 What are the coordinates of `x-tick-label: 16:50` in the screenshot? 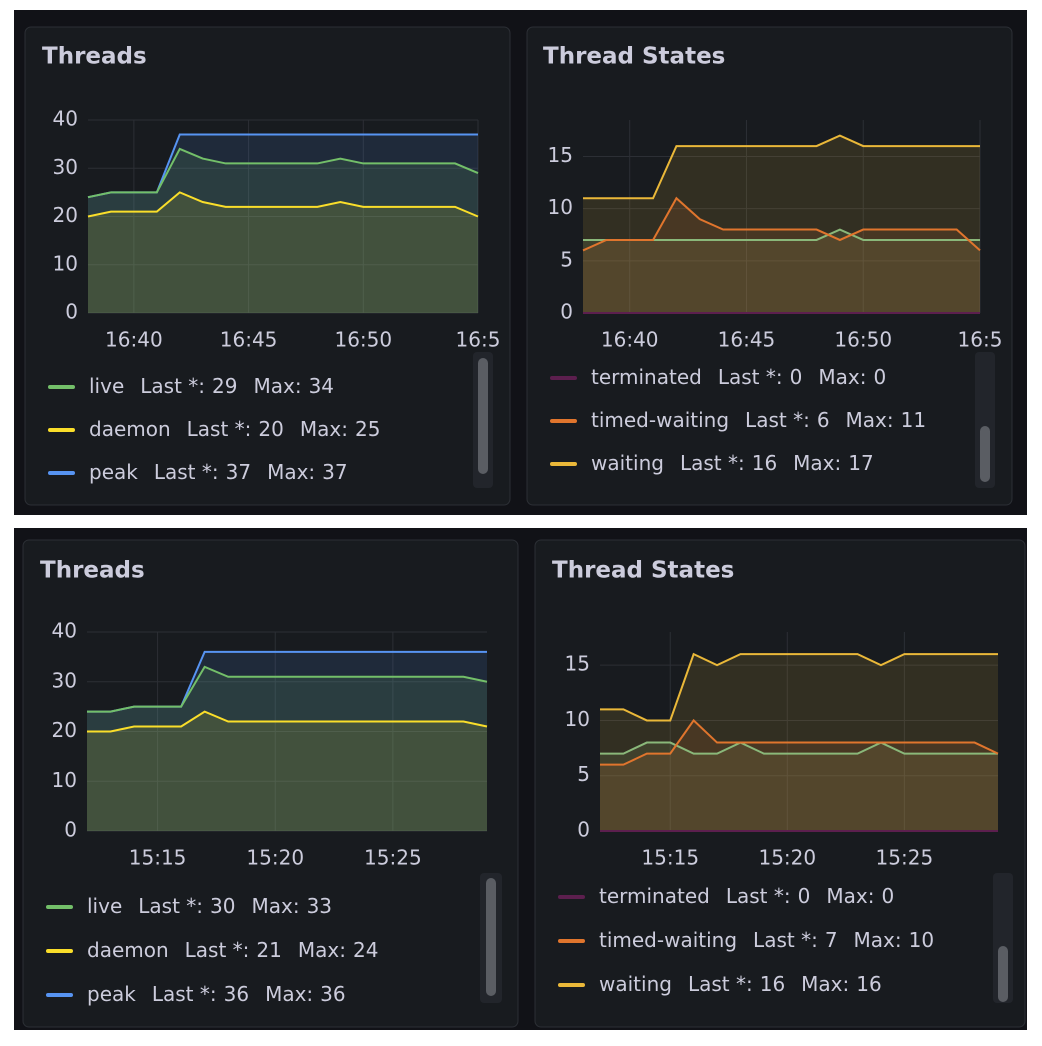 It's located at (363, 340).